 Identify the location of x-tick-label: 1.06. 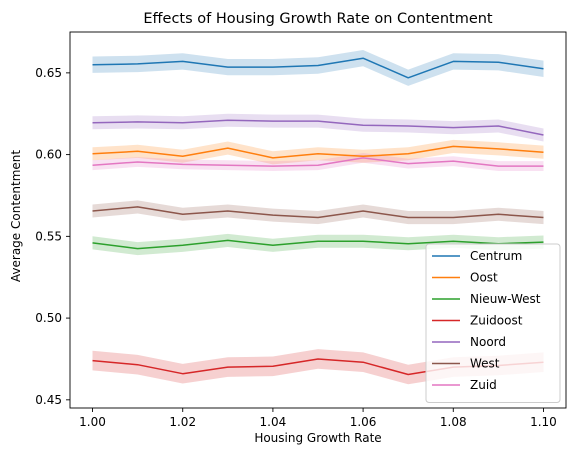
(363, 422).